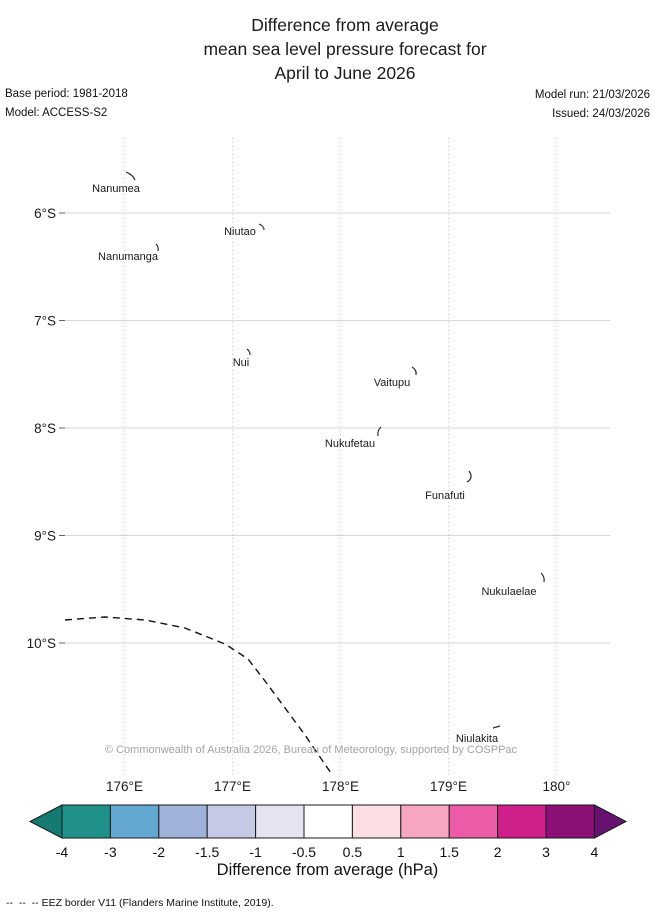 The width and height of the screenshot is (655, 919). I want to click on cb-tick--3: -3, so click(110, 852).